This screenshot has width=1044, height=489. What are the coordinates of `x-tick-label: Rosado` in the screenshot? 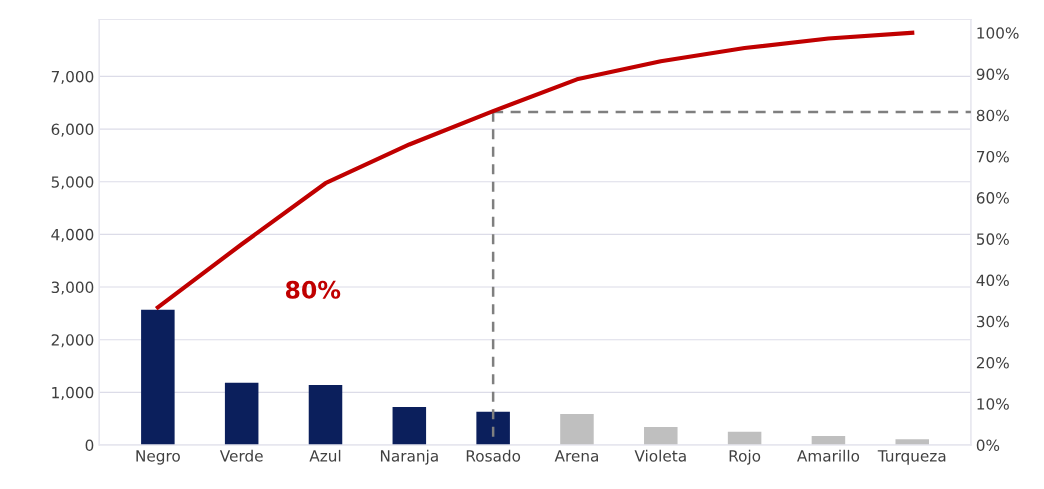 It's located at (493, 455).